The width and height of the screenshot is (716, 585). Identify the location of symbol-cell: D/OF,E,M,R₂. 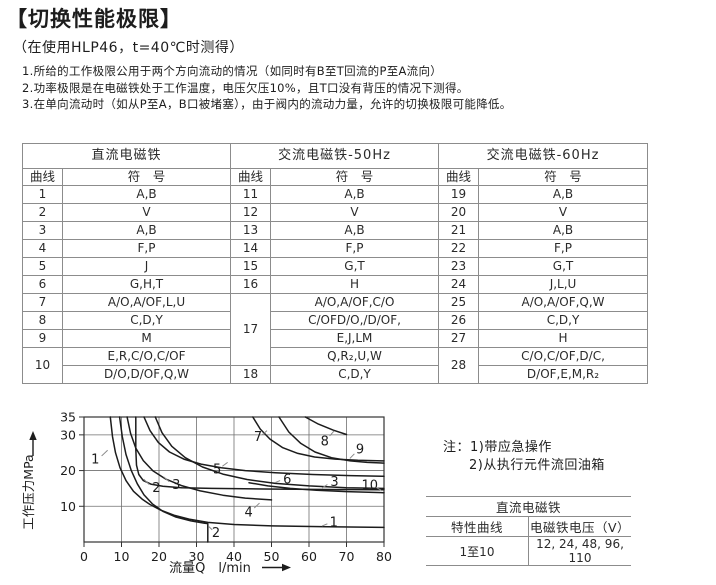
(563, 374).